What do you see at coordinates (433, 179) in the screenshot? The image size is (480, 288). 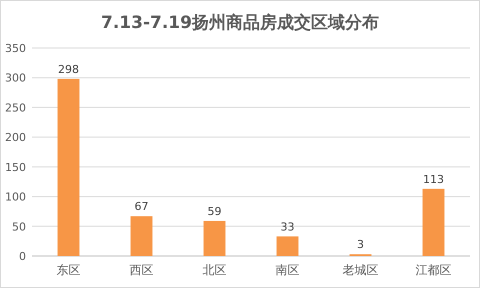 I see `data-label: 113` at bounding box center [433, 179].